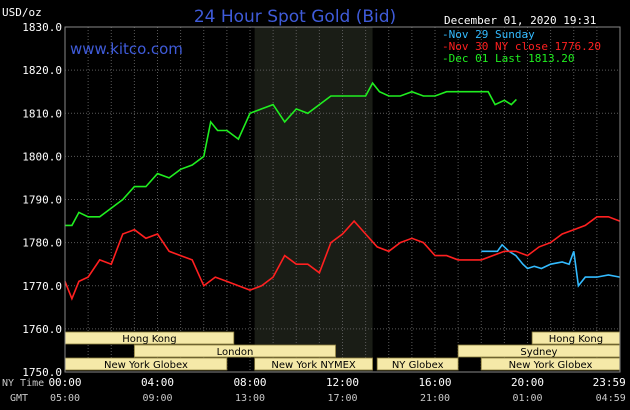  Describe the element at coordinates (22, 12) in the screenshot. I see `y-axis-label: USD/oz` at that location.